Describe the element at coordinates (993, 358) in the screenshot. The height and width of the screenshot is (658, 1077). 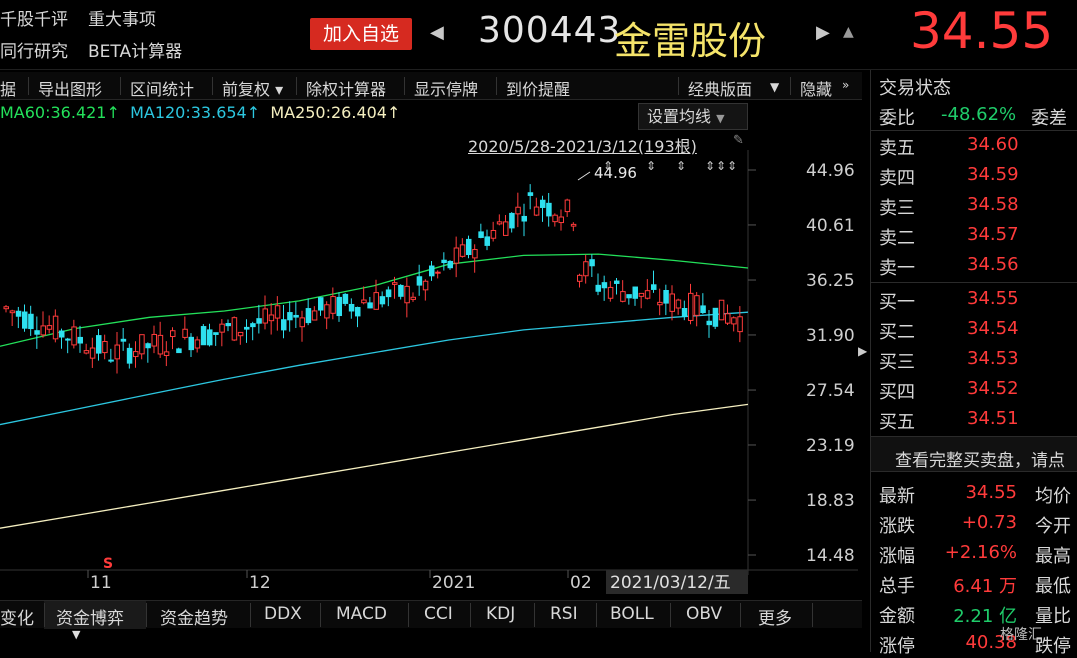
I see `bid-3-value: 34.53` at that location.